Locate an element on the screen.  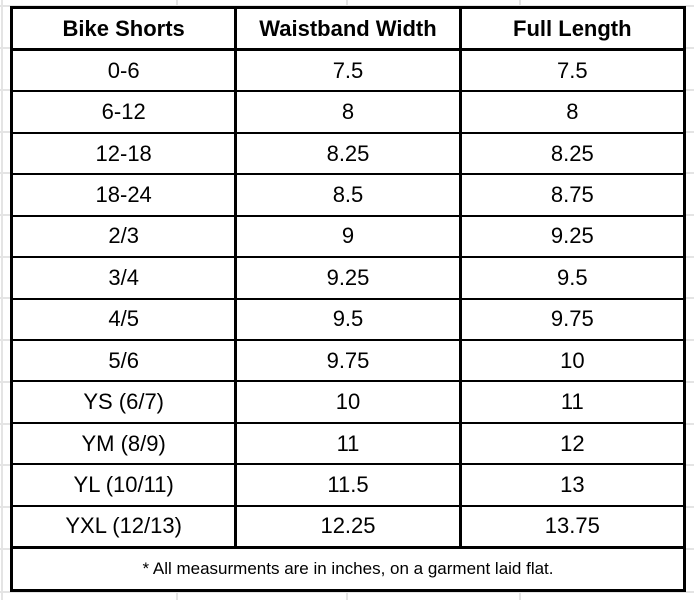
table-row: 18-24 8.5 8.75 is located at coordinates (348, 196).